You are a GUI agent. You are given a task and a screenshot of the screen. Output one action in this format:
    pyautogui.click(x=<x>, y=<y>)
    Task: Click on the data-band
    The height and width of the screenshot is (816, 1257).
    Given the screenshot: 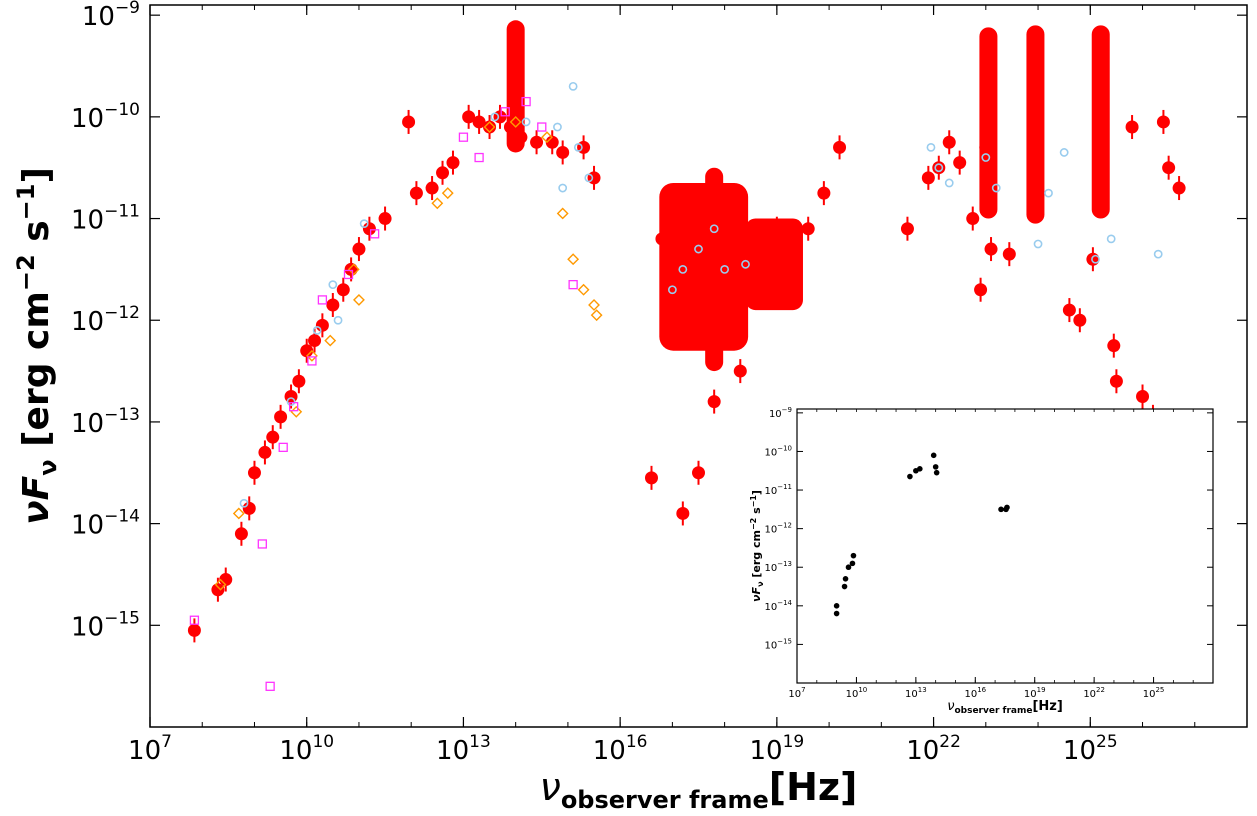 What is the action you would take?
    pyautogui.click(x=1100, y=122)
    